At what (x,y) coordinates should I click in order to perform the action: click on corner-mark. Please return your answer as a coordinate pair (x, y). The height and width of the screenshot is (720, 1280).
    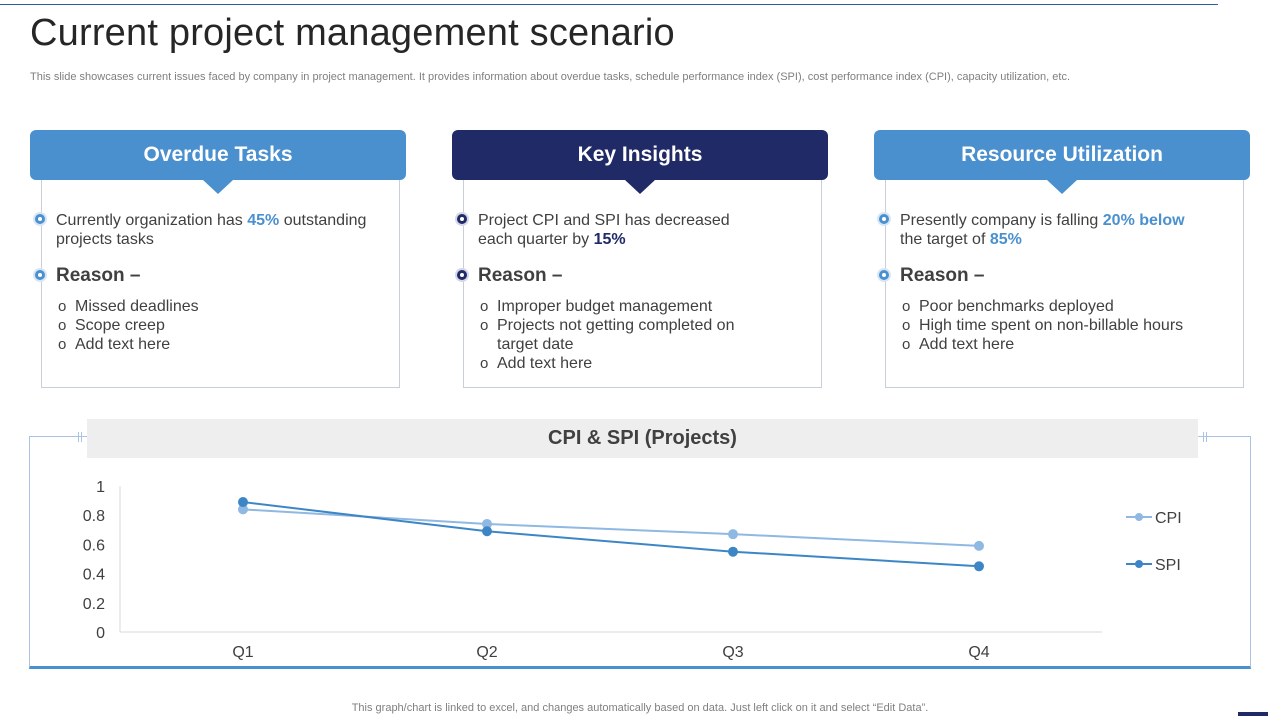
    Looking at the image, I should click on (1253, 714).